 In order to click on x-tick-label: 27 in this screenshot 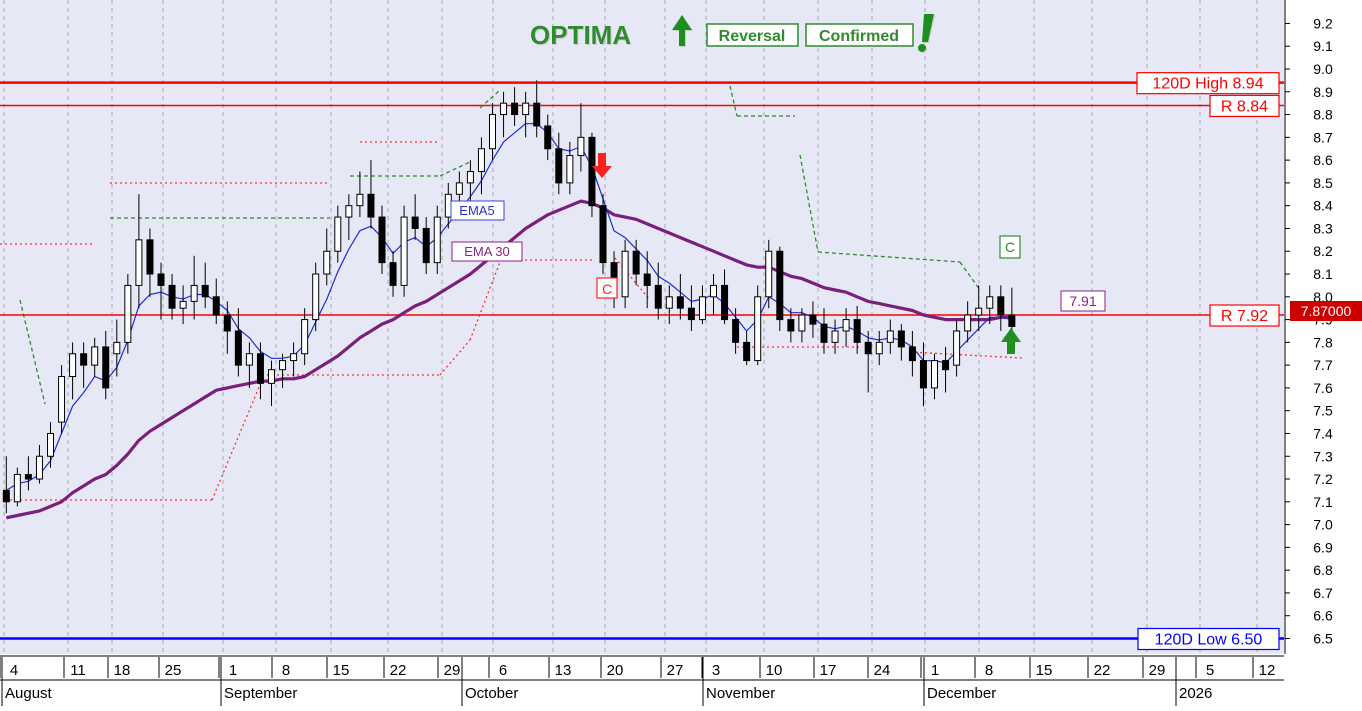, I will do `click(675, 670)`.